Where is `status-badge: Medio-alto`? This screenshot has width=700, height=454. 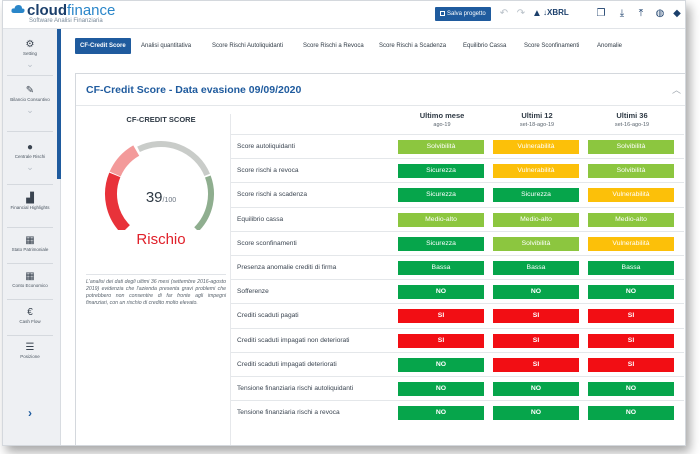
status-badge: Medio-alto is located at coordinates (631, 219).